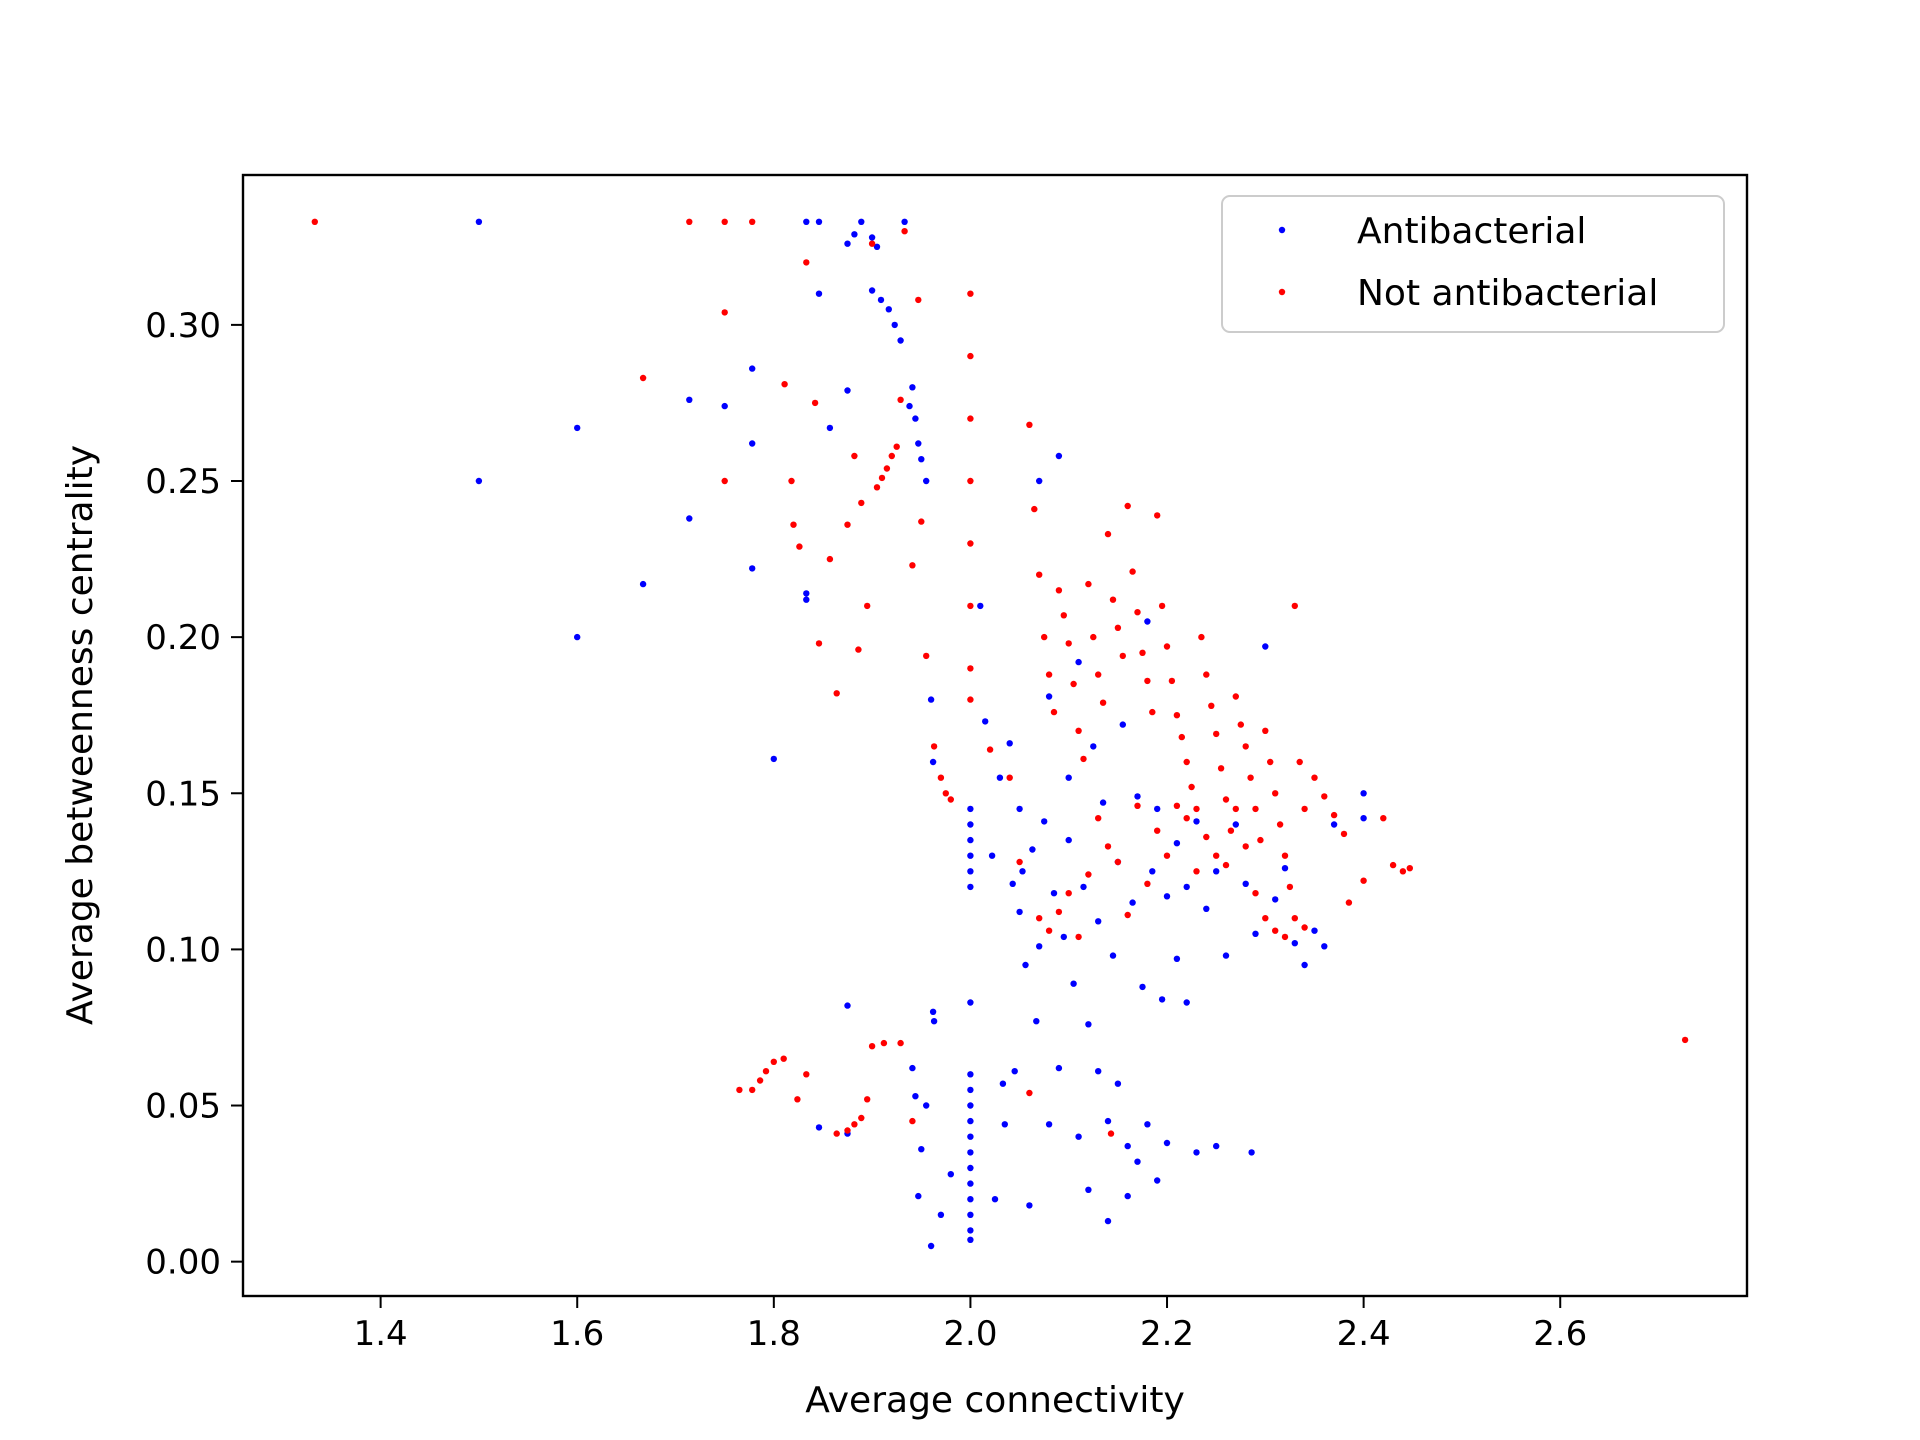 This screenshot has width=1920, height=1440. What do you see at coordinates (1282, 292) in the screenshot?
I see `legend-marker-not-antibacterial` at bounding box center [1282, 292].